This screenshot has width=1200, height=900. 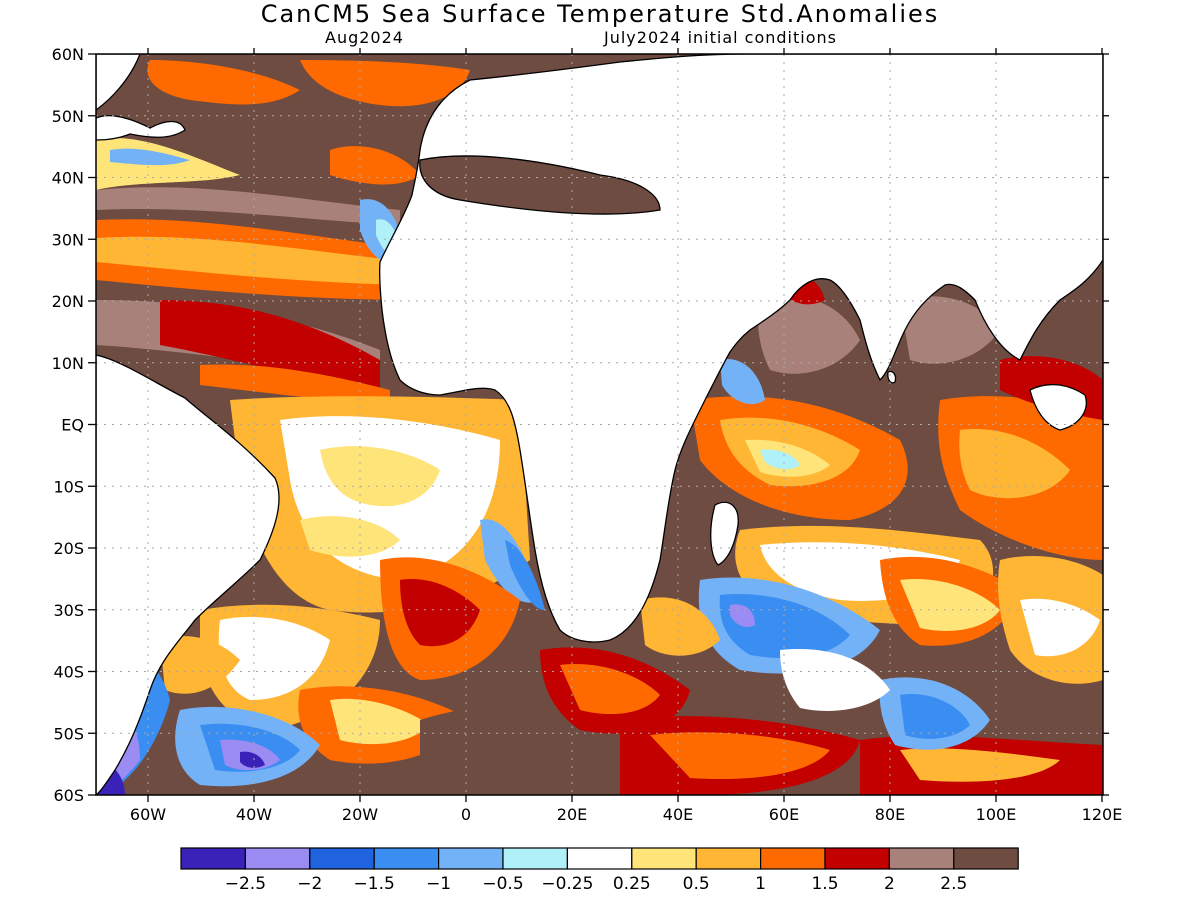 I want to click on lon-label: 120E, so click(x=1102, y=814).